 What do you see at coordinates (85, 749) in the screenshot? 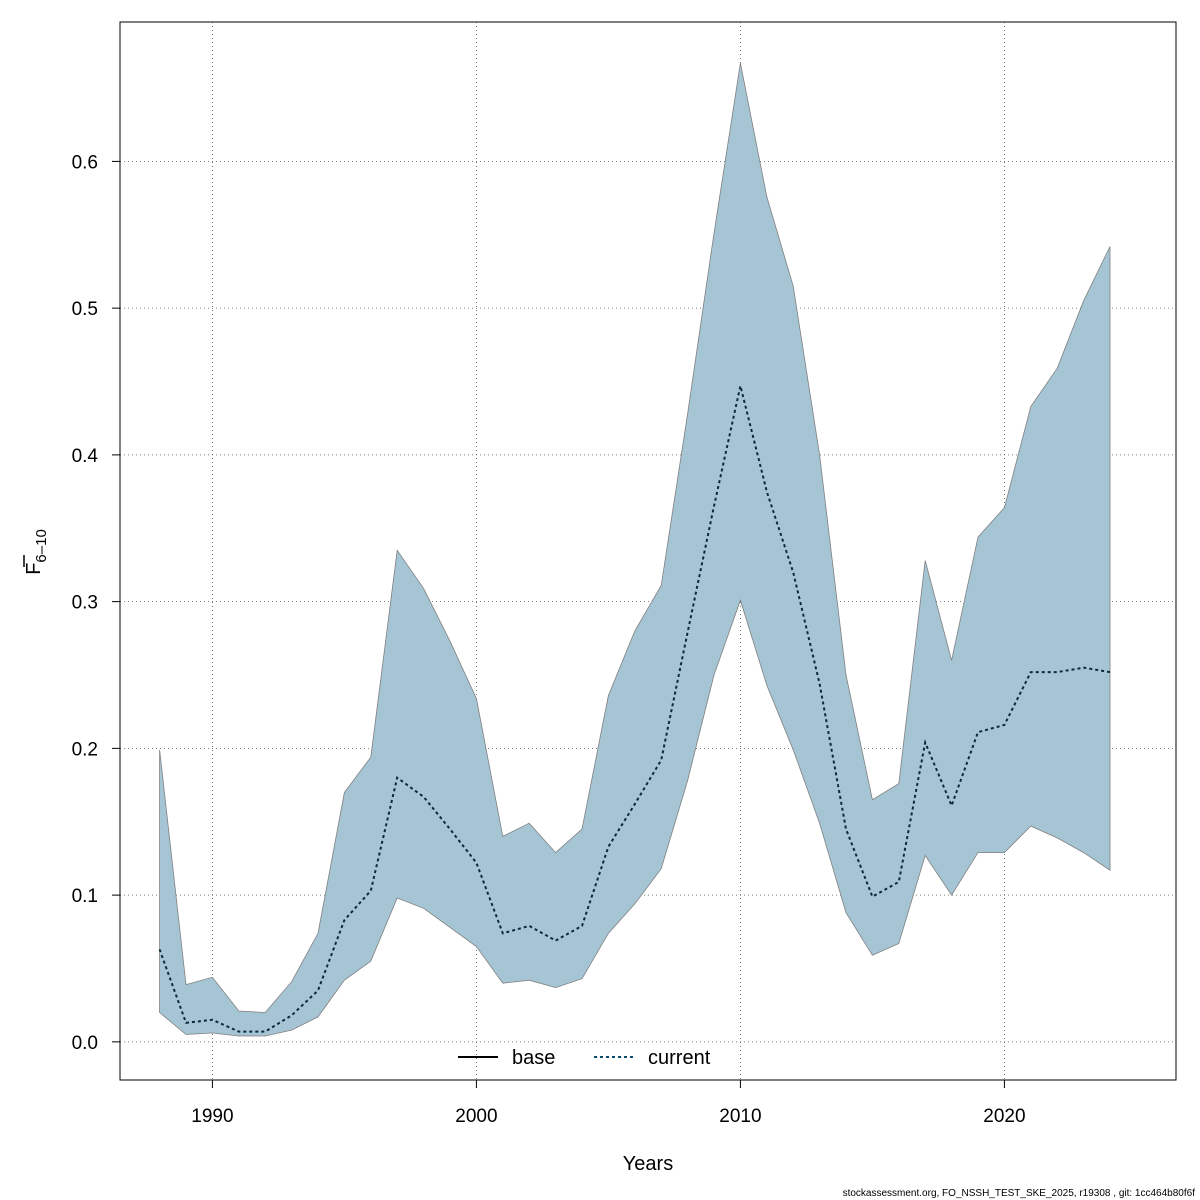
I see `y-tick-label-2: 0.2` at bounding box center [85, 749].